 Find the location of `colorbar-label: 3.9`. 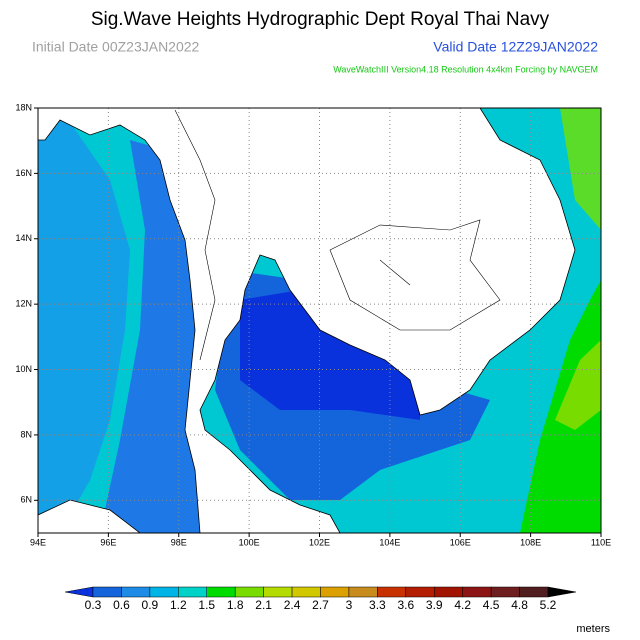

colorbar-label: 3.9 is located at coordinates (434, 605).